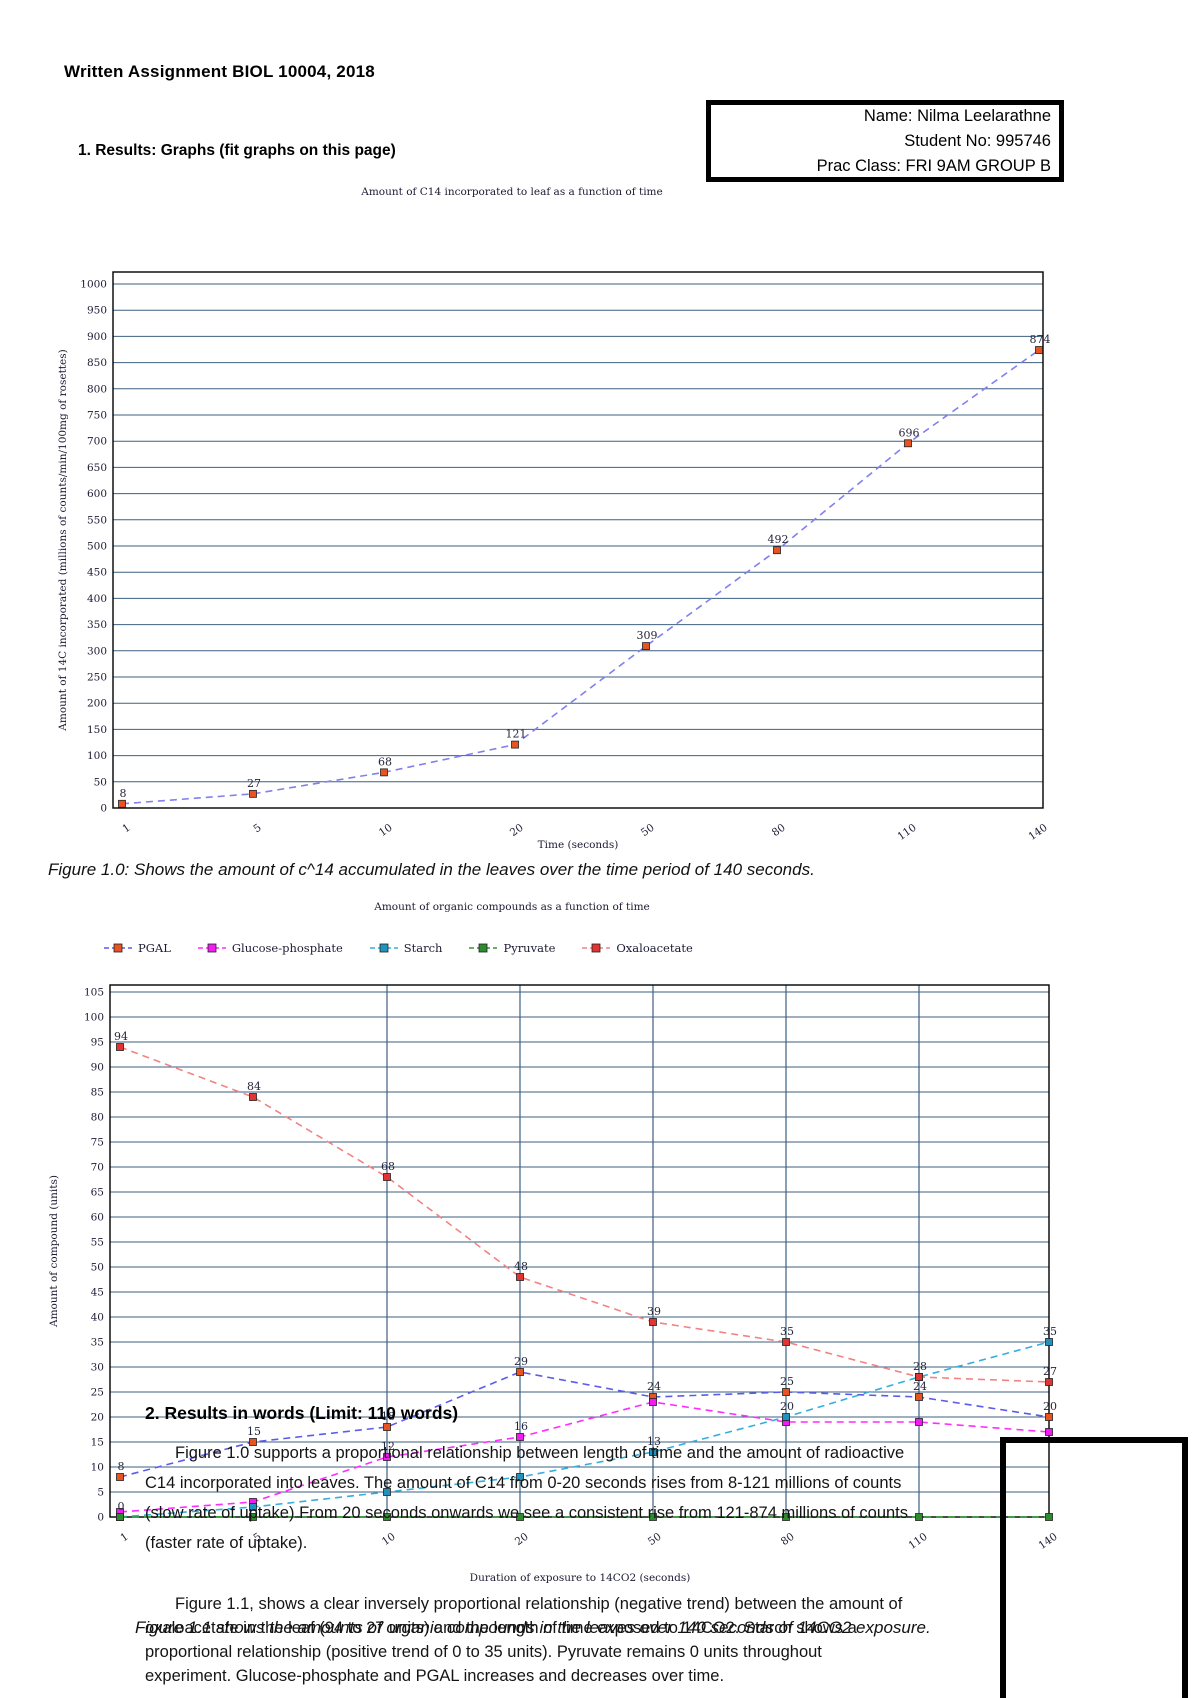  What do you see at coordinates (97, 1168) in the screenshot?
I see `y-tick-label: 70` at bounding box center [97, 1168].